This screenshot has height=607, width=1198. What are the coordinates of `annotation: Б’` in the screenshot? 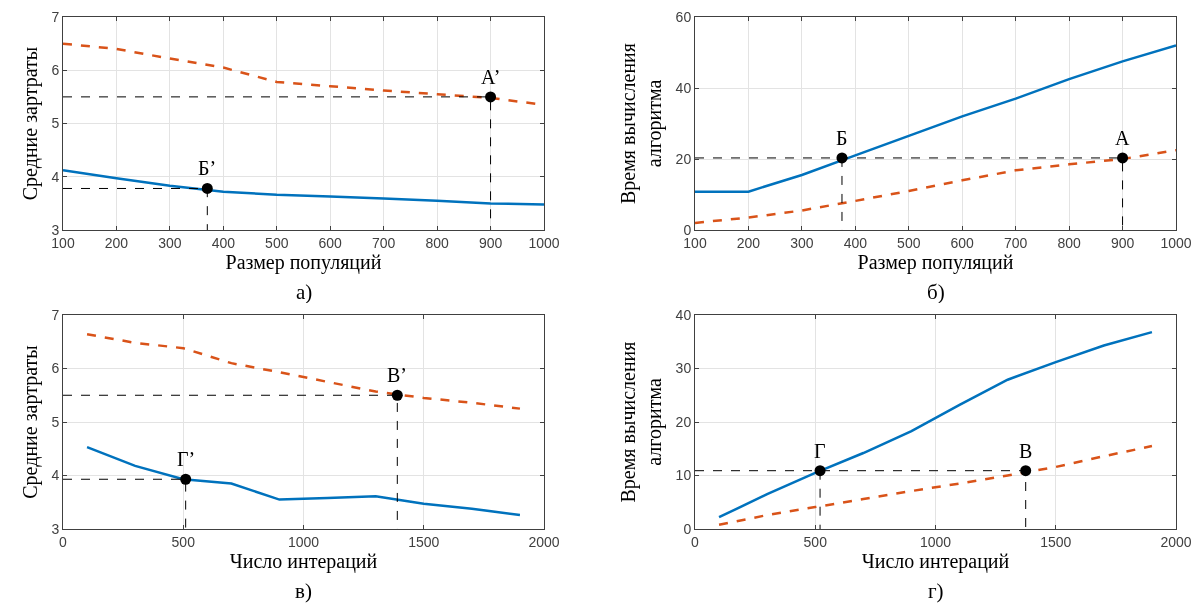 It's located at (207, 168).